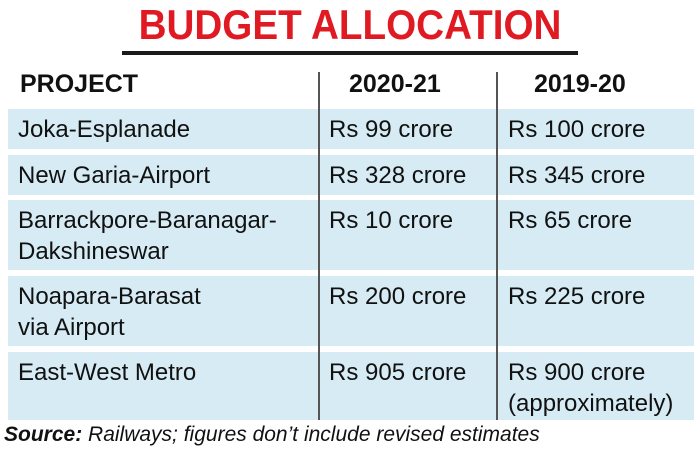 This screenshot has height=451, width=700. What do you see at coordinates (43, 434) in the screenshot?
I see `source-label: Source:` at bounding box center [43, 434].